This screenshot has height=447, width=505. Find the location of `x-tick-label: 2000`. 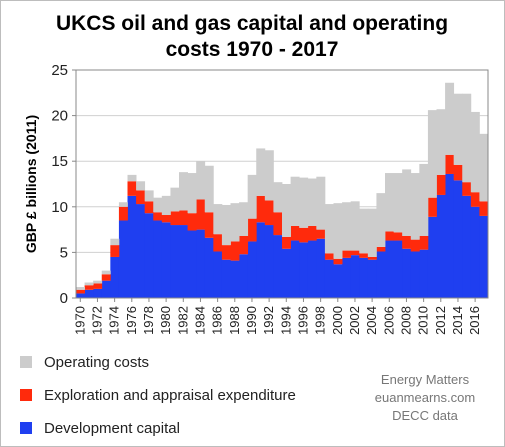

x-tick-label: 2000 is located at coordinates (337, 320).